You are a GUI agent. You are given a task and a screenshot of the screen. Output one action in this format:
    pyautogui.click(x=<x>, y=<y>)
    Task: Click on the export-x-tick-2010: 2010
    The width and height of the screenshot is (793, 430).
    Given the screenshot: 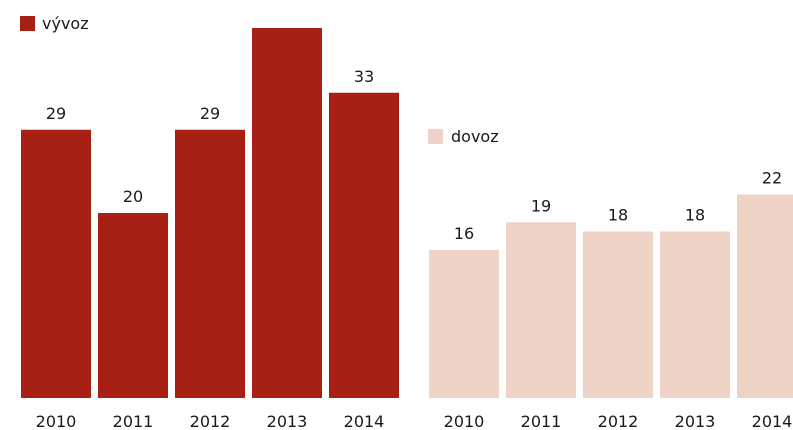 What is the action you would take?
    pyautogui.click(x=56, y=421)
    